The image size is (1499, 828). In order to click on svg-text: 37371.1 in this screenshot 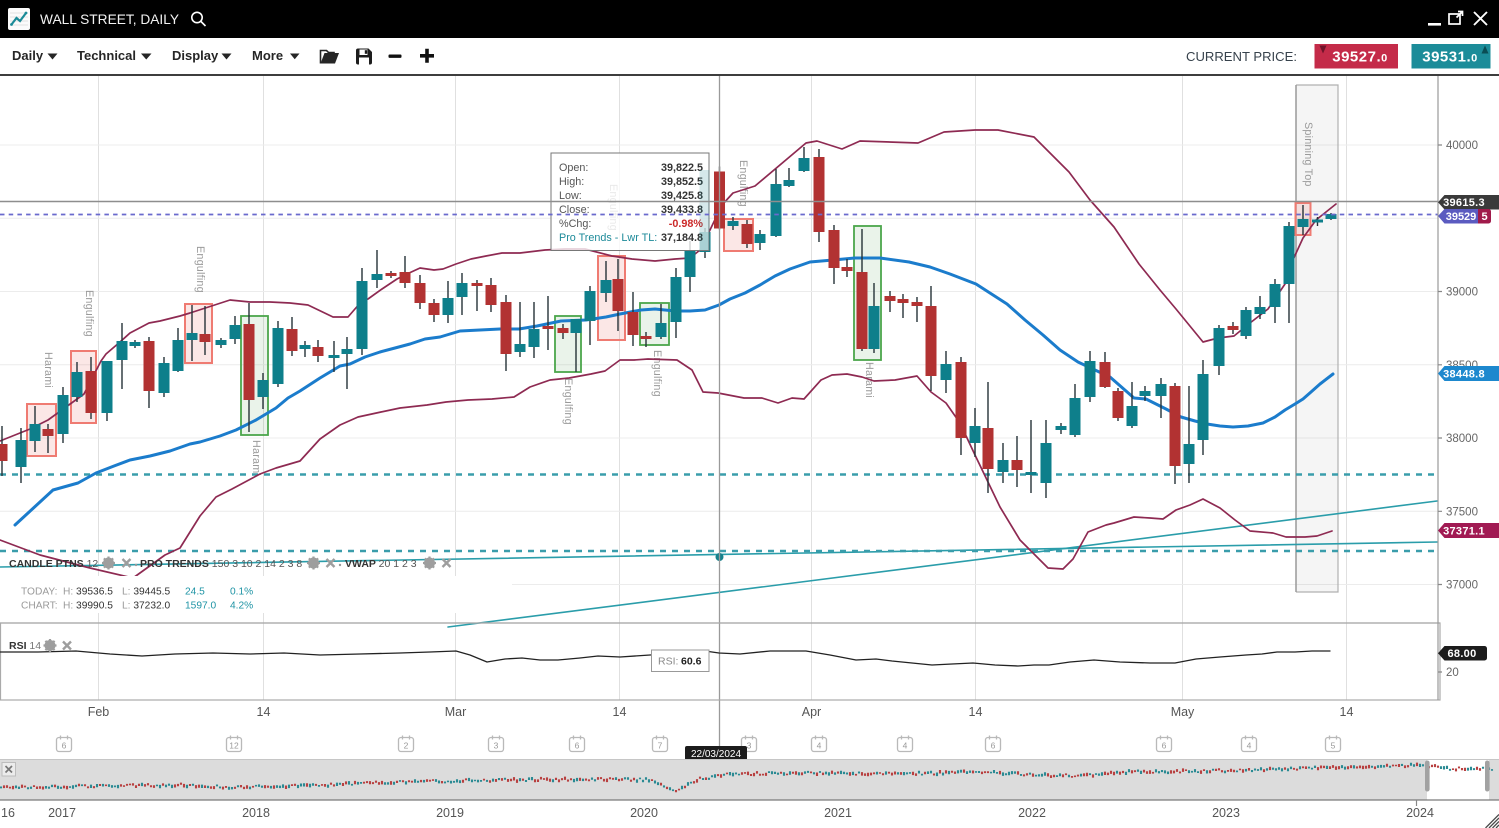, I will do `click(1464, 531)`.